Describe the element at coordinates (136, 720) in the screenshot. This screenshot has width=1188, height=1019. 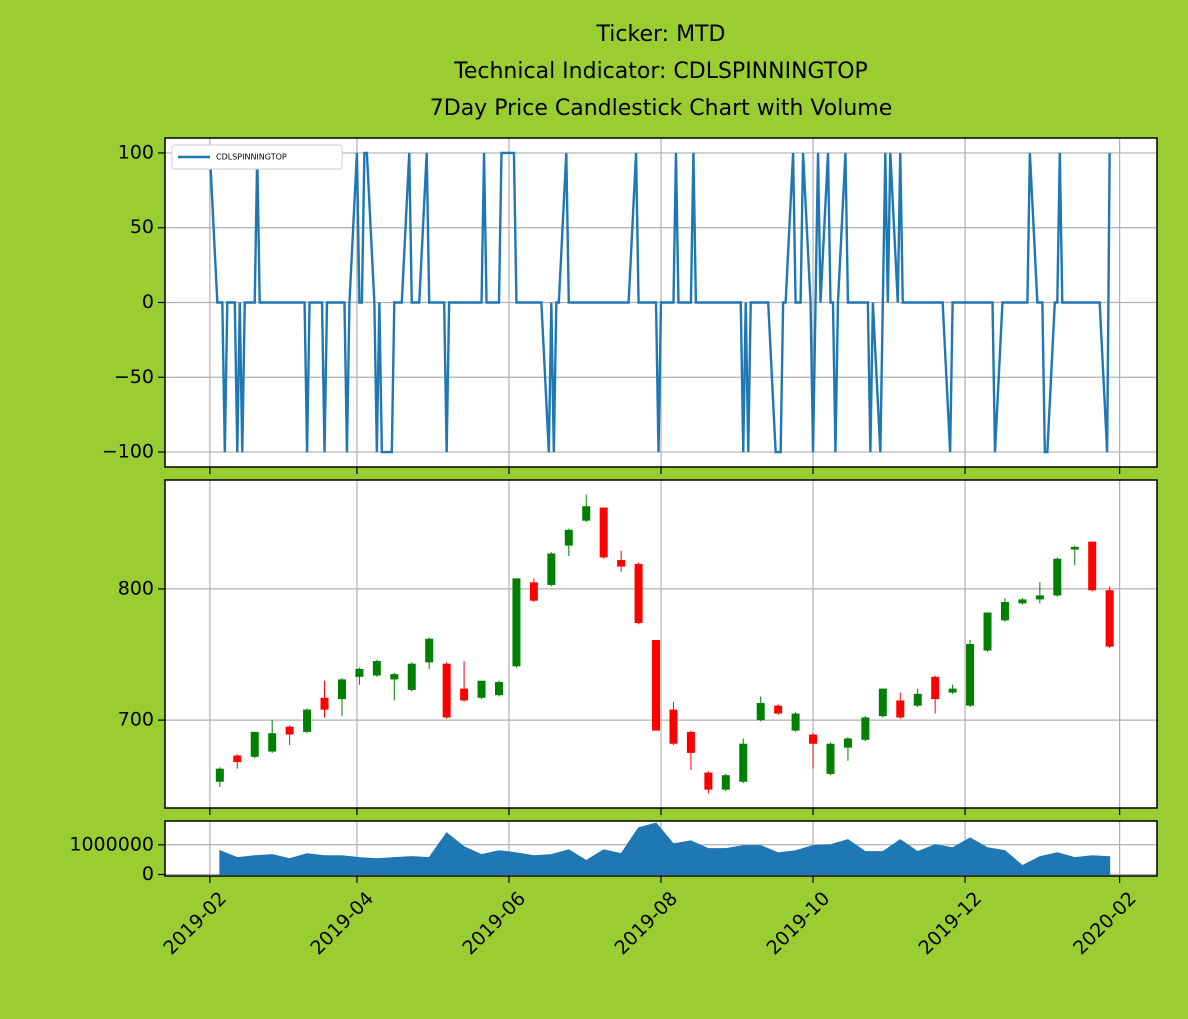
I see `y-tick-label: 700` at that location.